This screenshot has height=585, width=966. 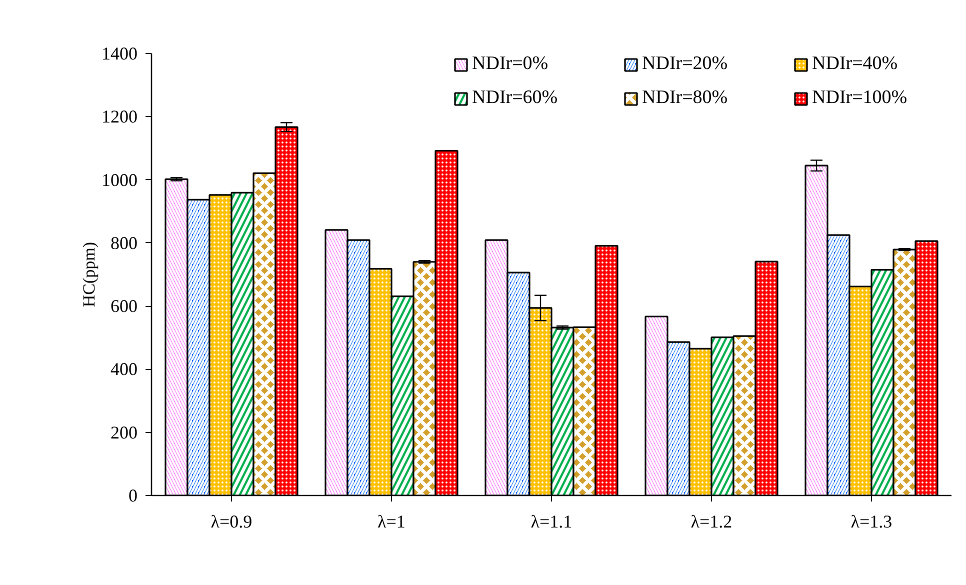 I want to click on x-tick-label: λ=1.3, so click(x=871, y=522).